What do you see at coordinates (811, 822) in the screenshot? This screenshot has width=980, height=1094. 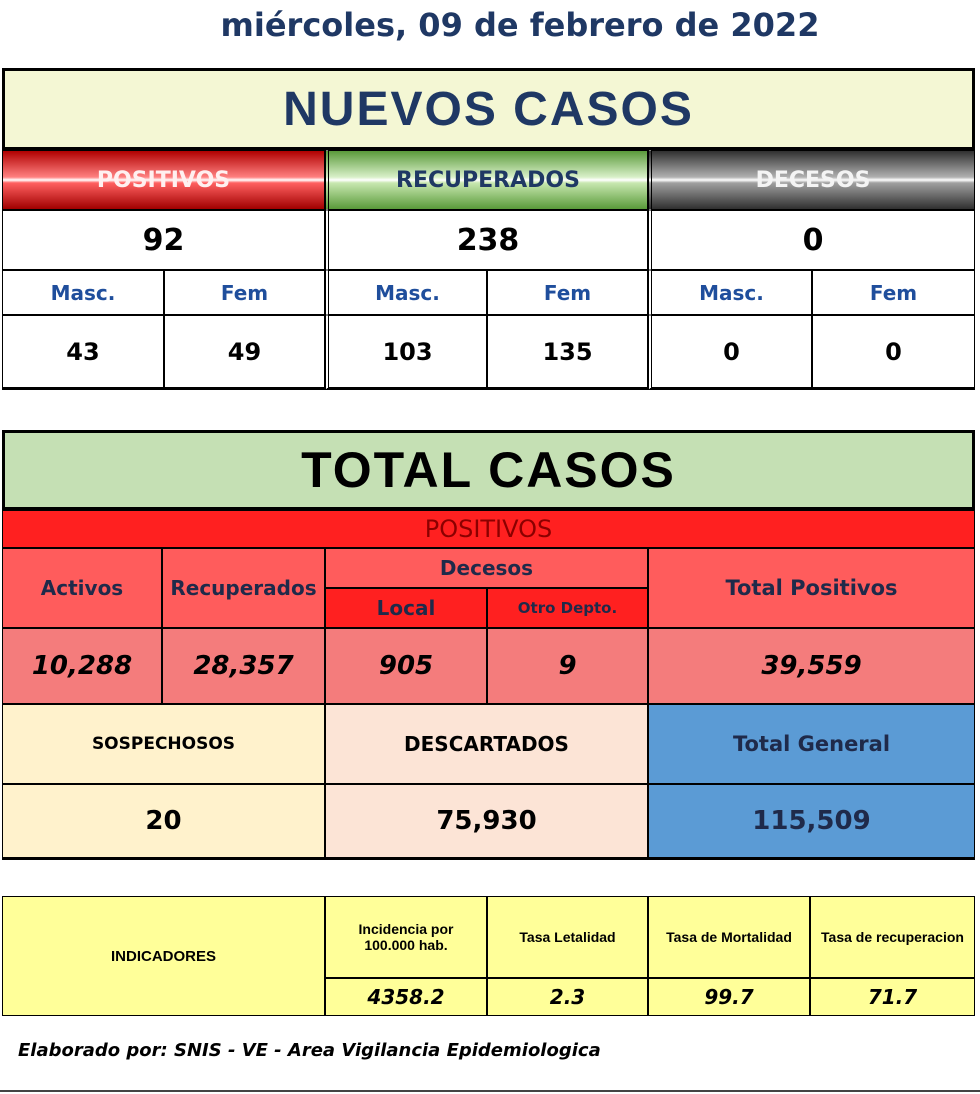 I see `summary-value: 115,509` at bounding box center [811, 822].